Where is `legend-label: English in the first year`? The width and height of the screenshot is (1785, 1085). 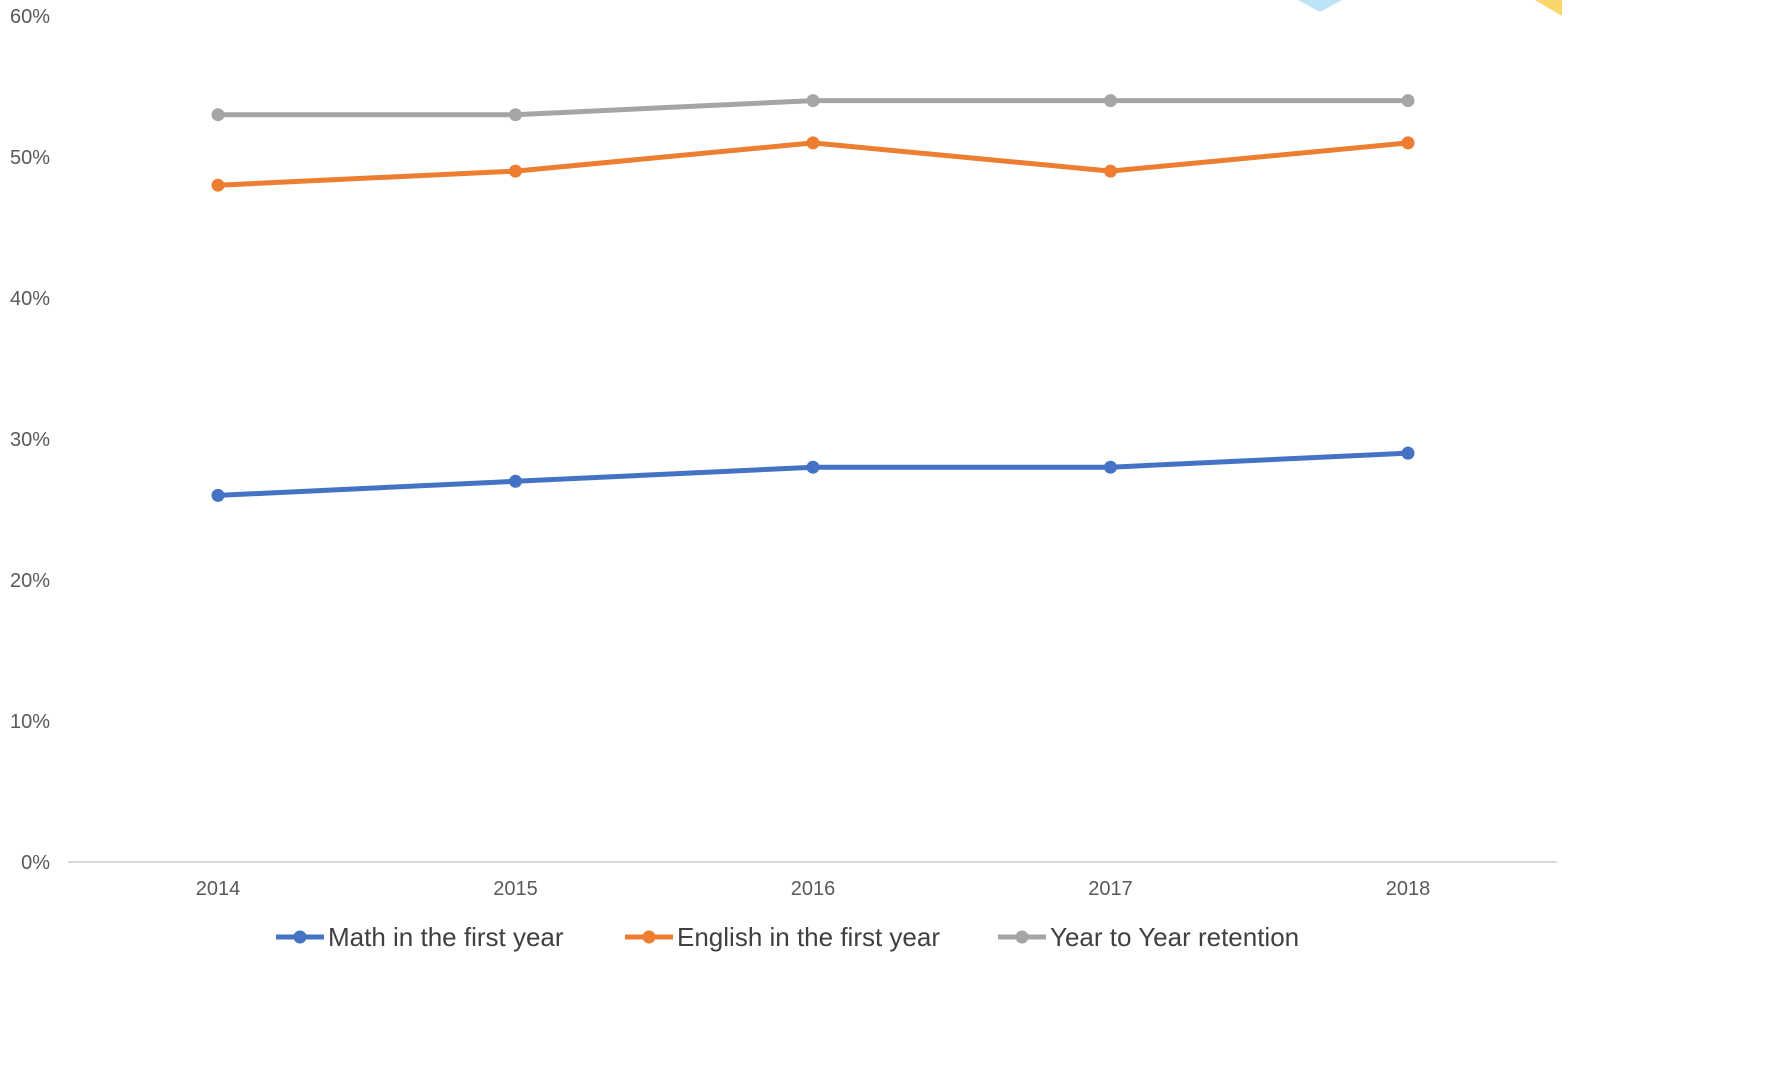
legend-label: English in the first year is located at coordinates (808, 937).